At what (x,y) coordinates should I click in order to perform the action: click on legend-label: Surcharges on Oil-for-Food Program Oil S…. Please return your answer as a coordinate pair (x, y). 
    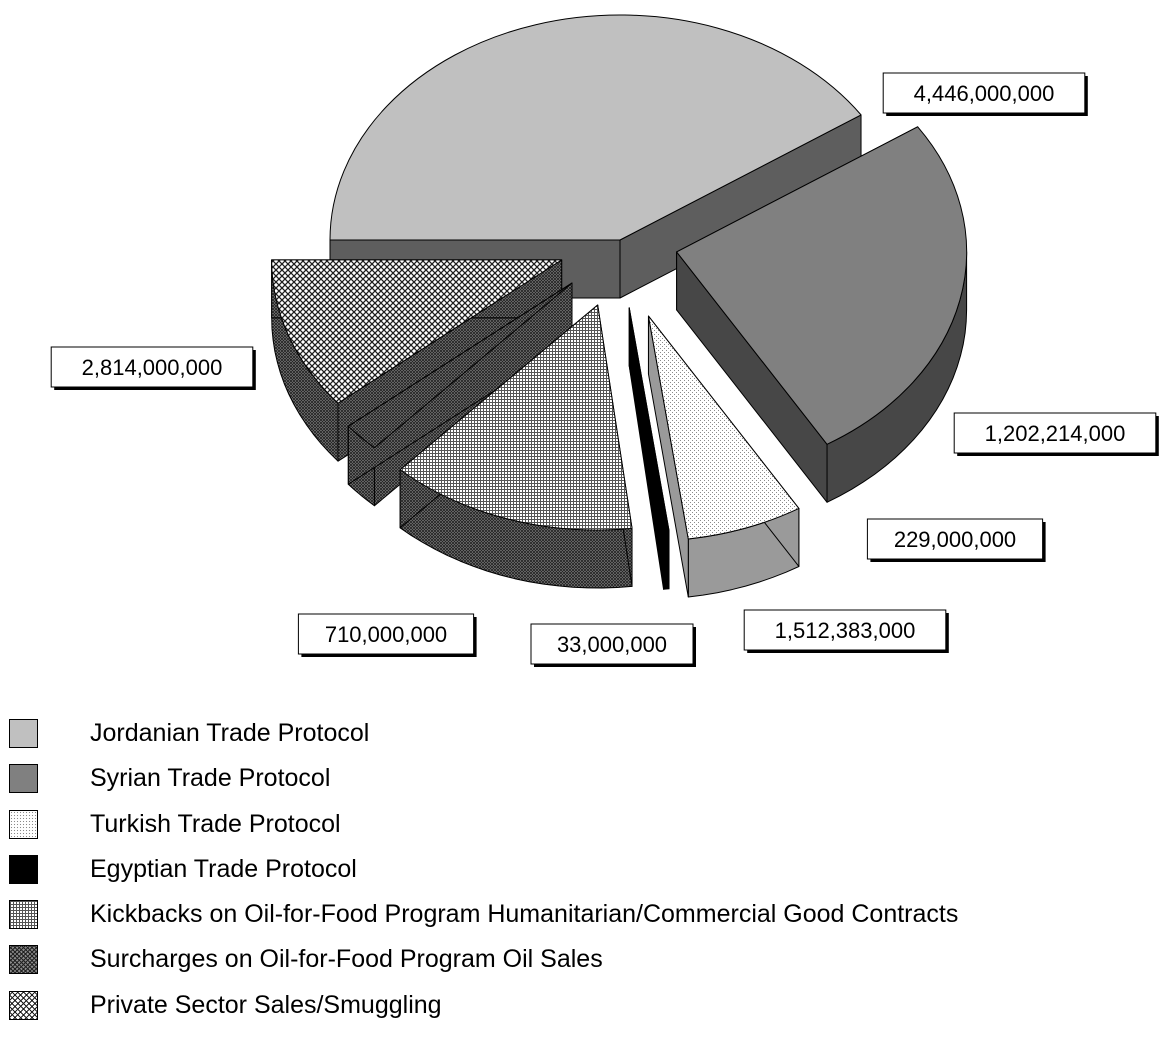
    Looking at the image, I should click on (346, 959).